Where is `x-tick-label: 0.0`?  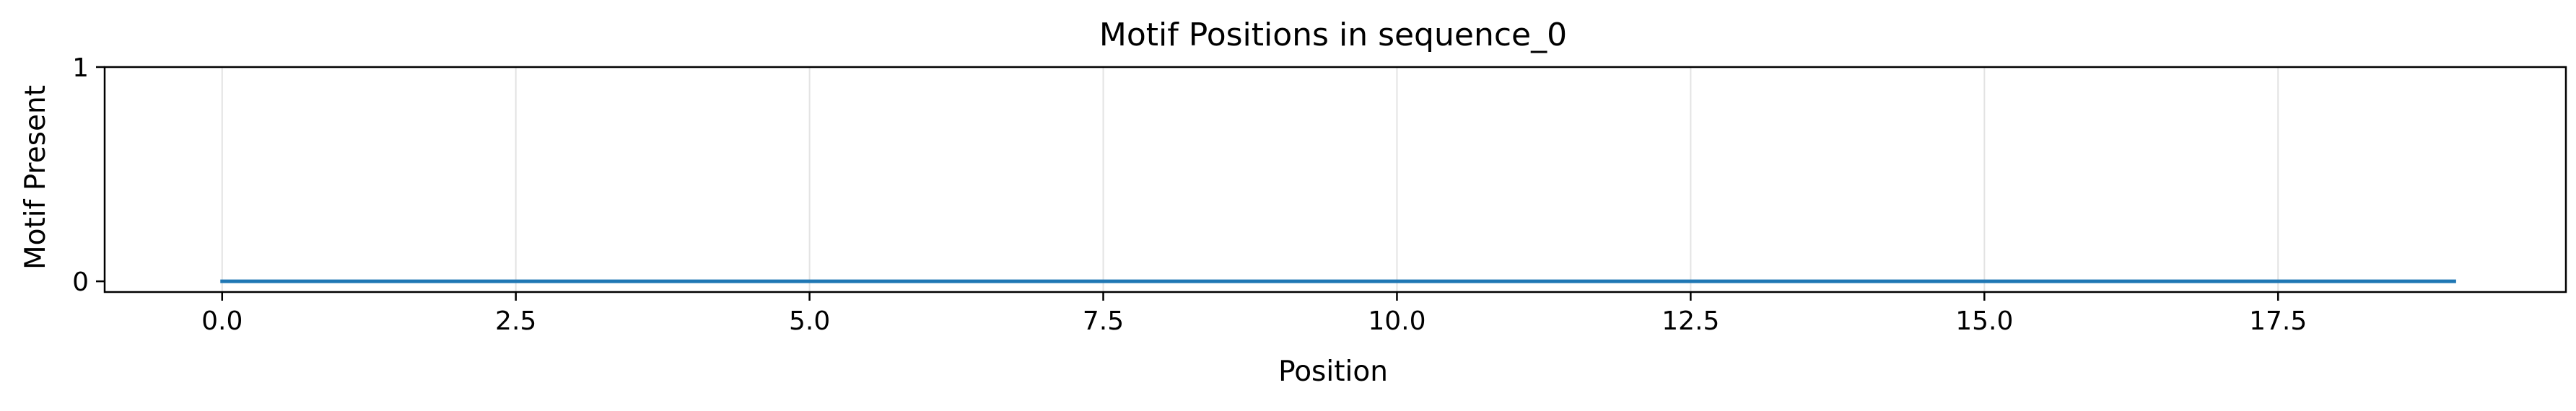 x-tick-label: 0.0 is located at coordinates (222, 321).